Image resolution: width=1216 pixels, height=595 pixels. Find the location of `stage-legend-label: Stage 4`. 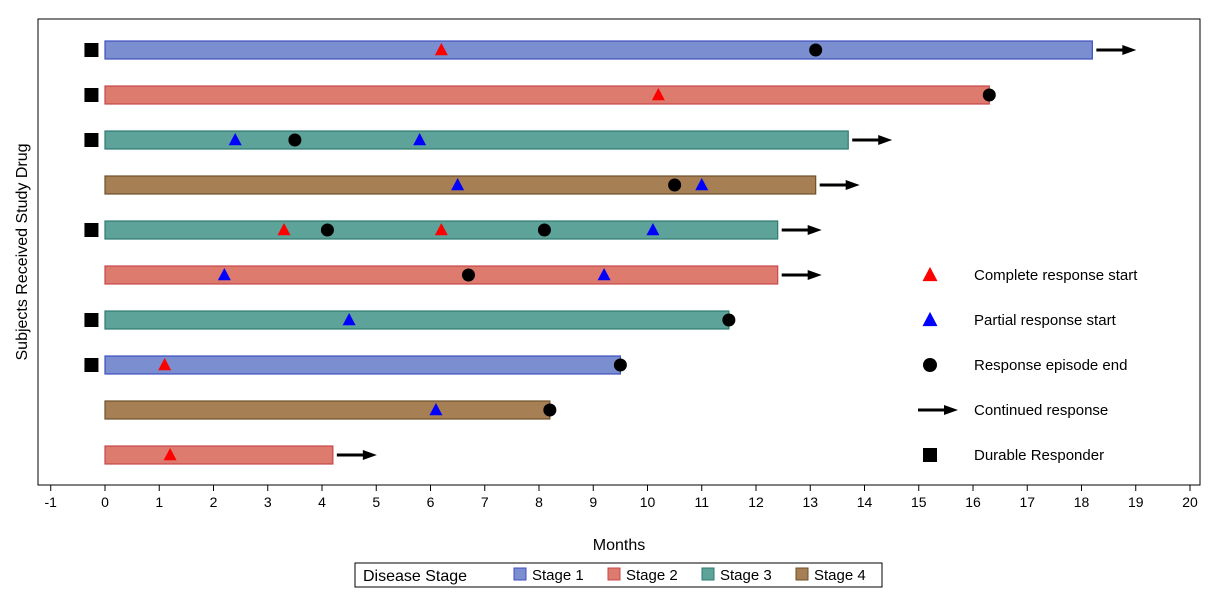

stage-legend-label: Stage 4 is located at coordinates (840, 575).